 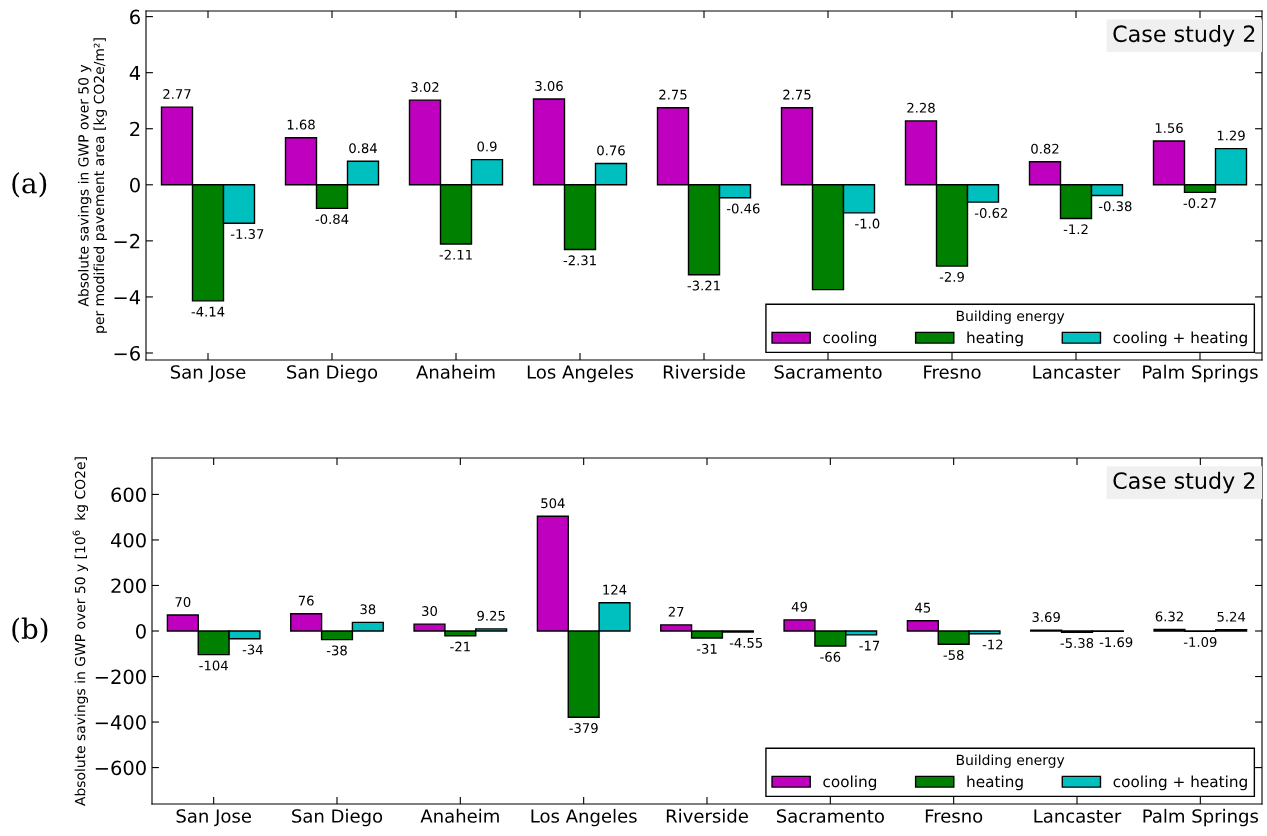 What do you see at coordinates (1169, 616) in the screenshot?
I see `data-label: 6.32` at bounding box center [1169, 616].